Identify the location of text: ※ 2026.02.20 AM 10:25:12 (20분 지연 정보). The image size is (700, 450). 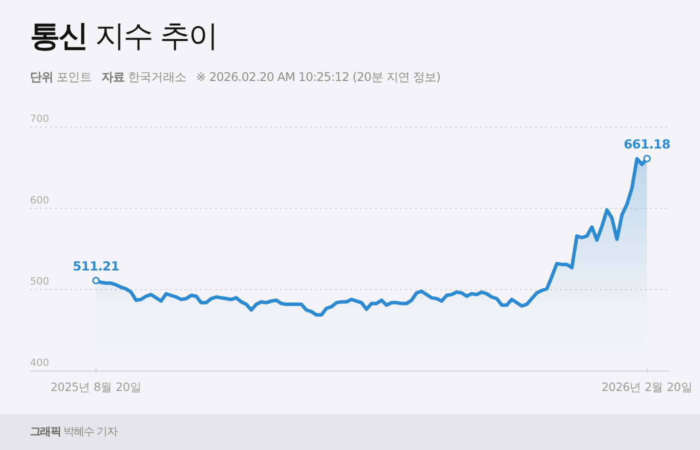
(318, 77).